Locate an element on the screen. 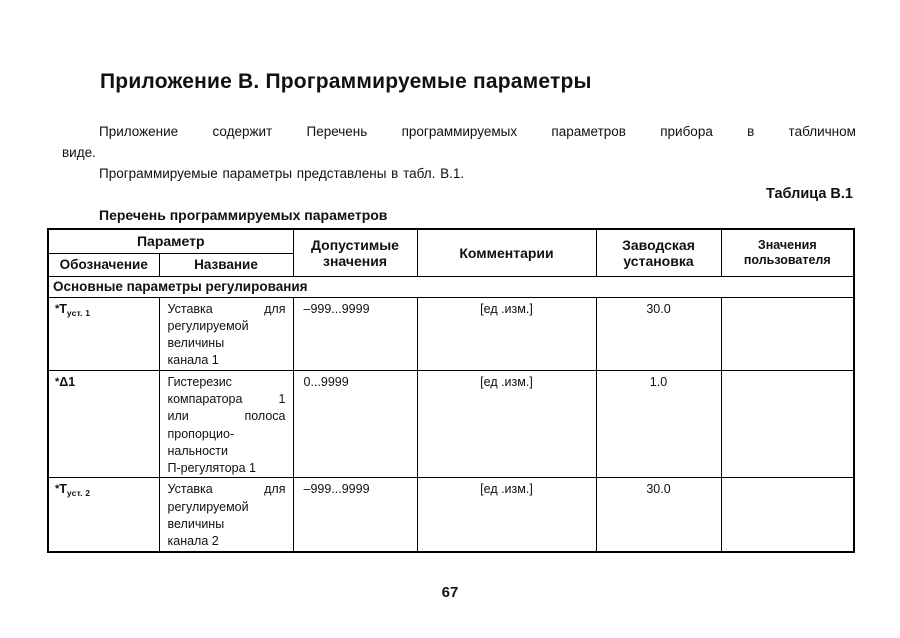  page-number: 67 is located at coordinates (450, 592).